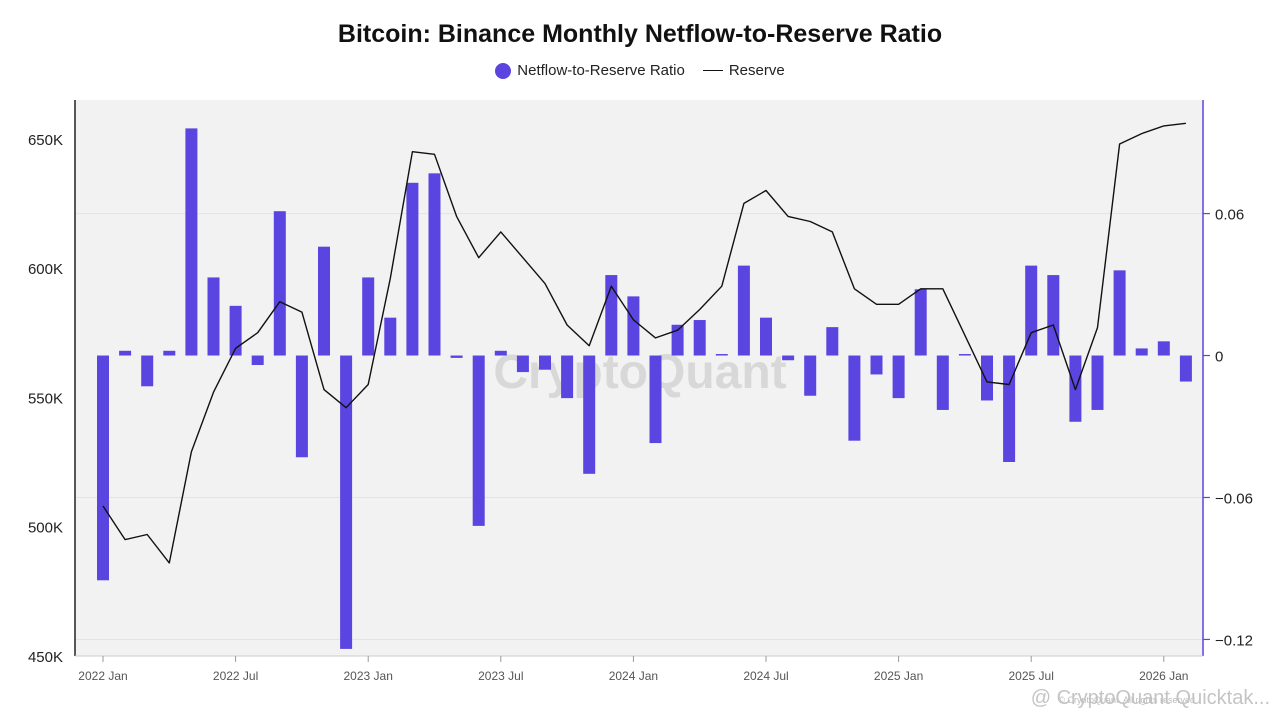 The width and height of the screenshot is (1280, 720). What do you see at coordinates (898, 676) in the screenshot?
I see `x-tick-label: 2025 Jan` at bounding box center [898, 676].